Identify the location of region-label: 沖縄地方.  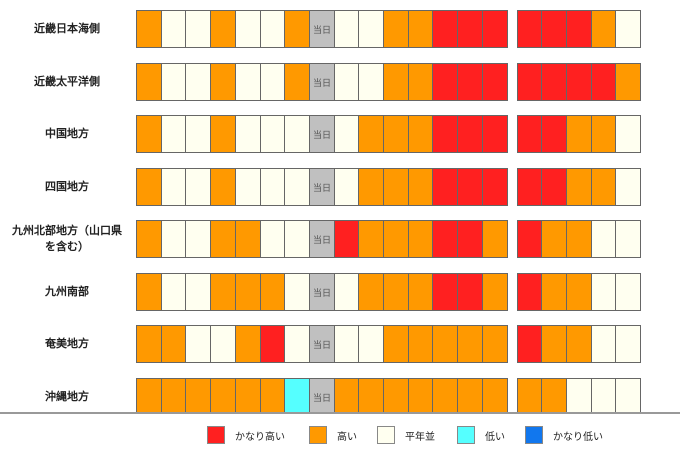
(67, 396).